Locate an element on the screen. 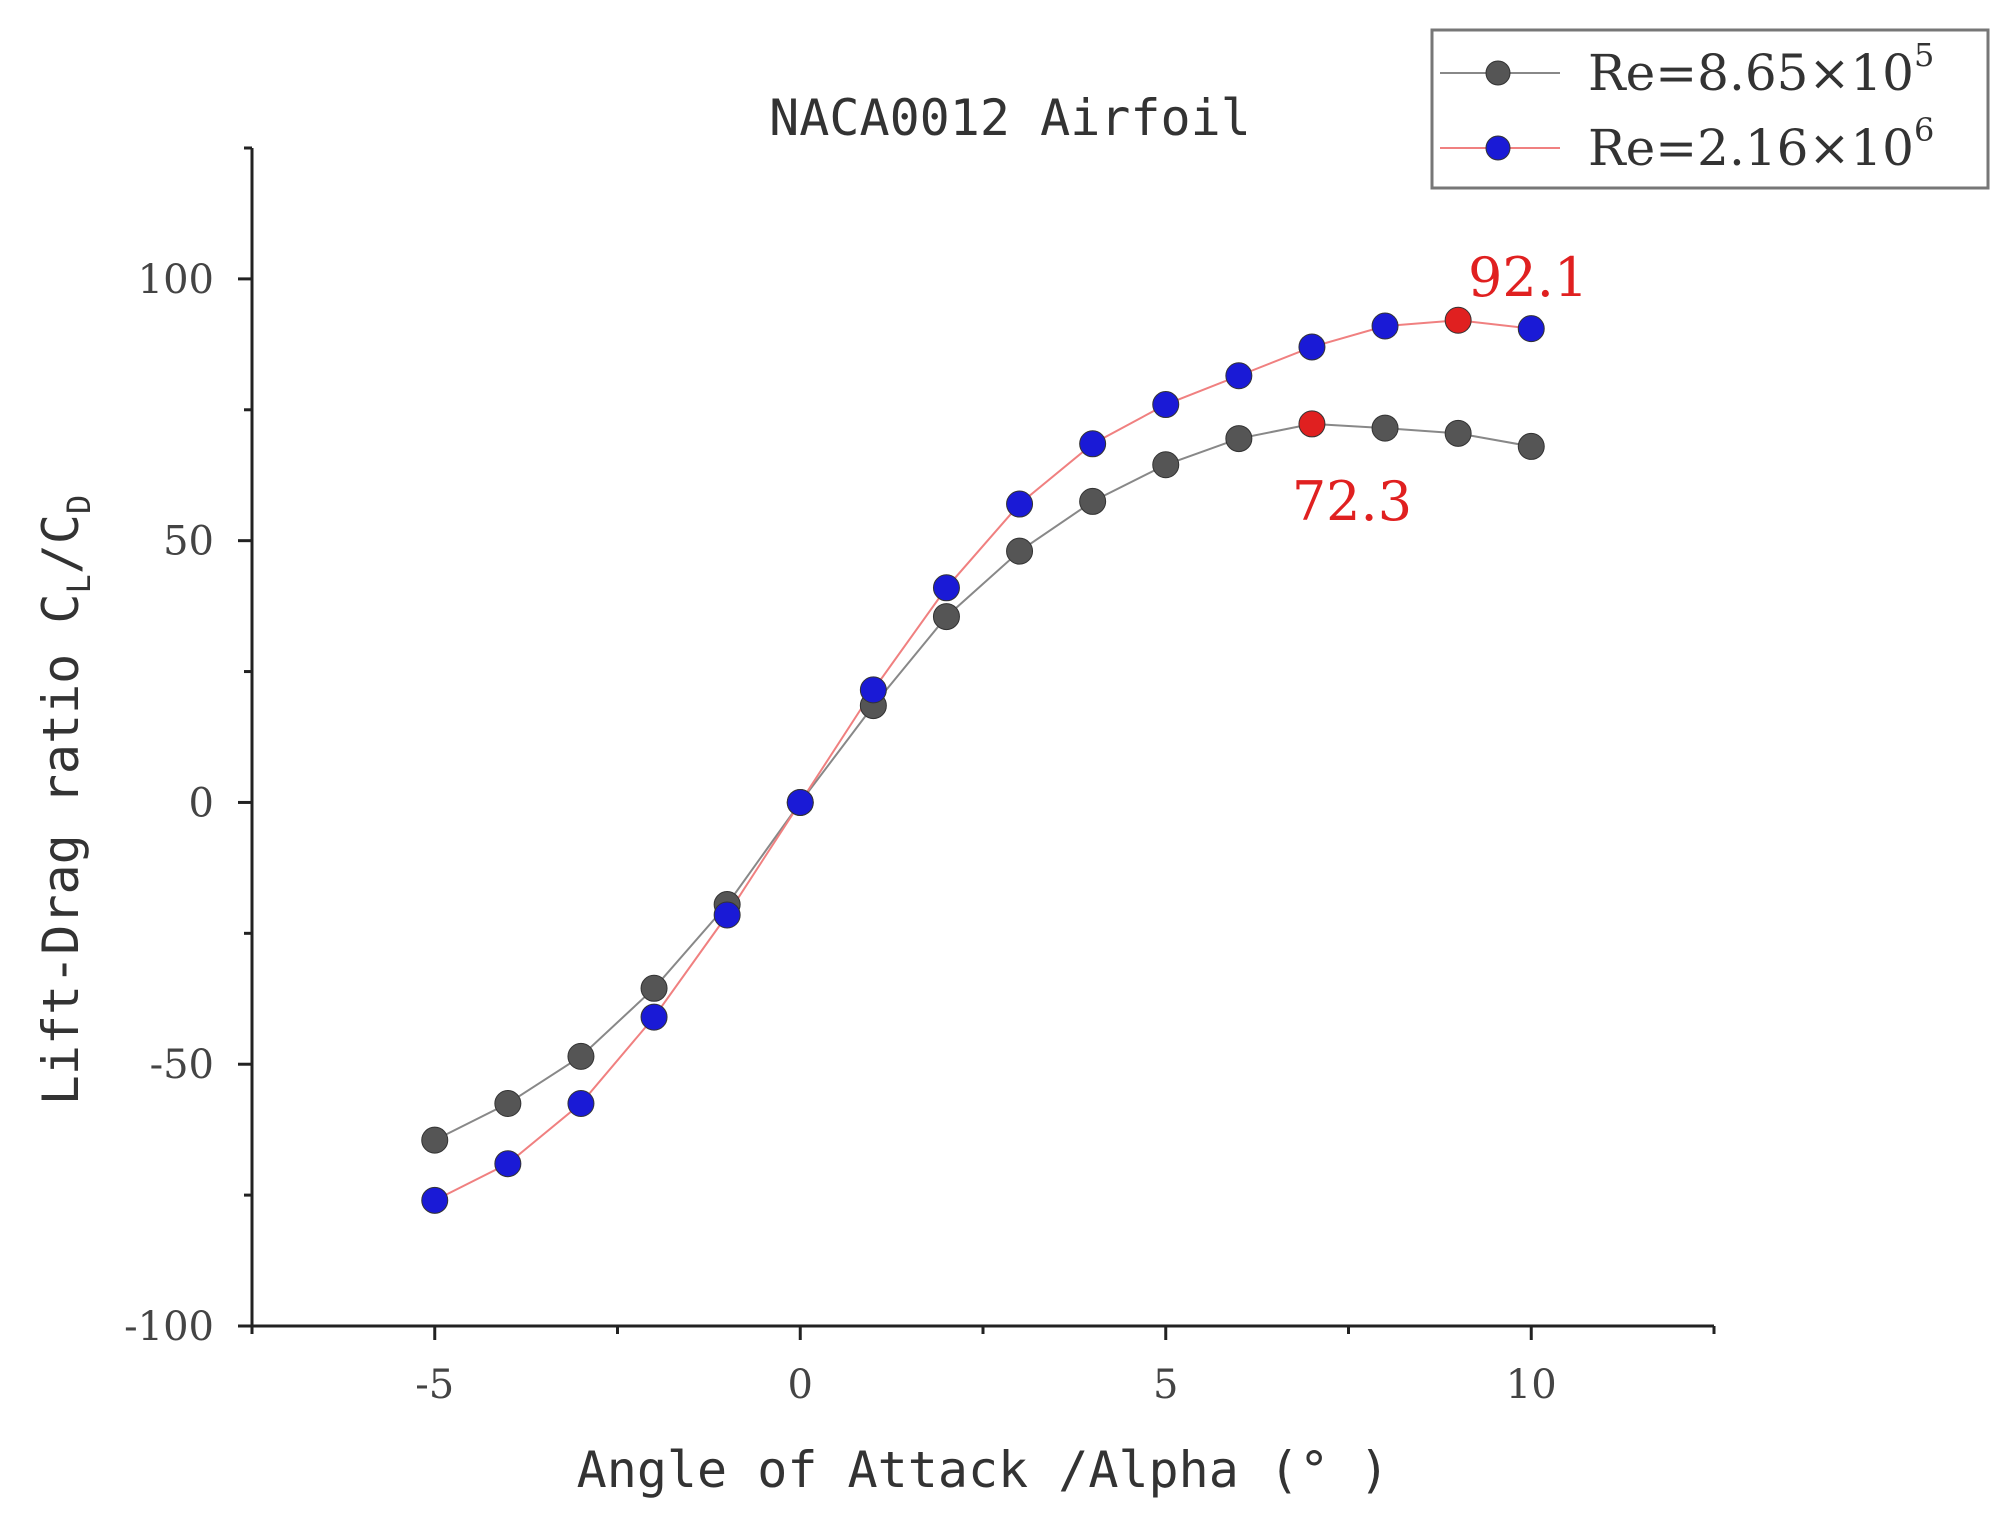 The height and width of the screenshot is (1534, 2004). y-axis-title-sub-d: D is located at coordinates (79, 504).